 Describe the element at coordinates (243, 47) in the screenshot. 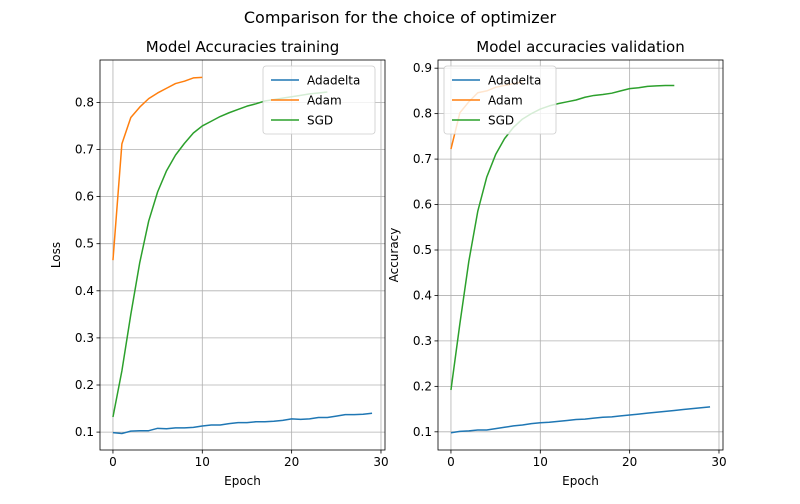

I see `chart-title-training: Model Accuracies training` at that location.